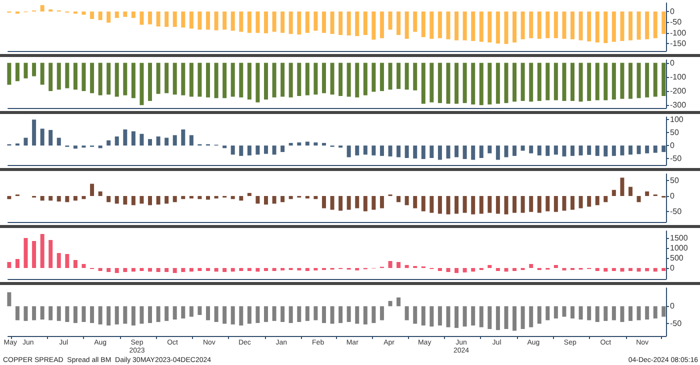 The image size is (700, 365). I want to click on y-tick-label: 1500, so click(679, 238).